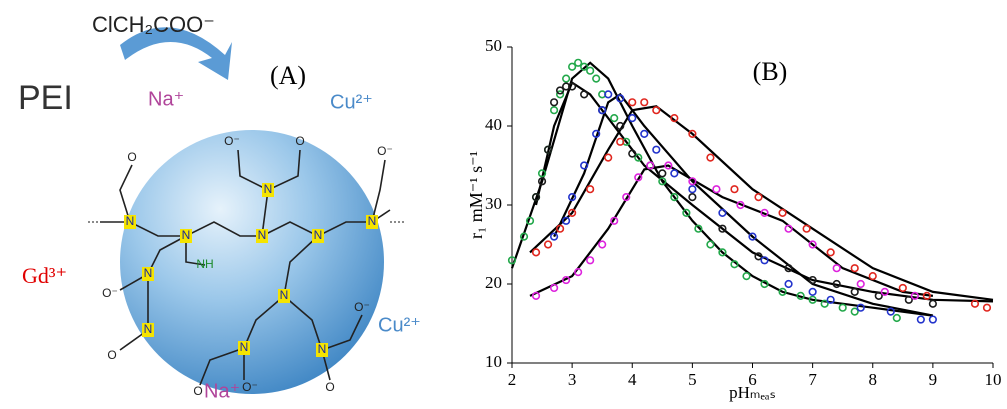 This screenshot has width=1007, height=409. Describe the element at coordinates (933, 379) in the screenshot. I see `x-tick-label: 9` at that location.